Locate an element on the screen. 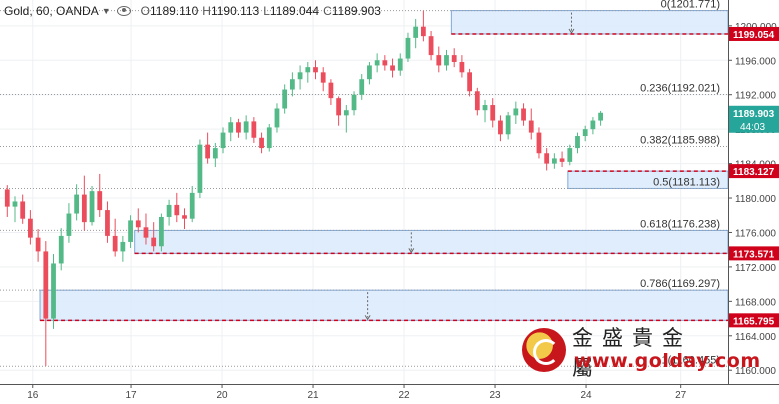 The width and height of the screenshot is (779, 404). watermark-chinese: 金盛貴金屬 is located at coordinates (632, 353).